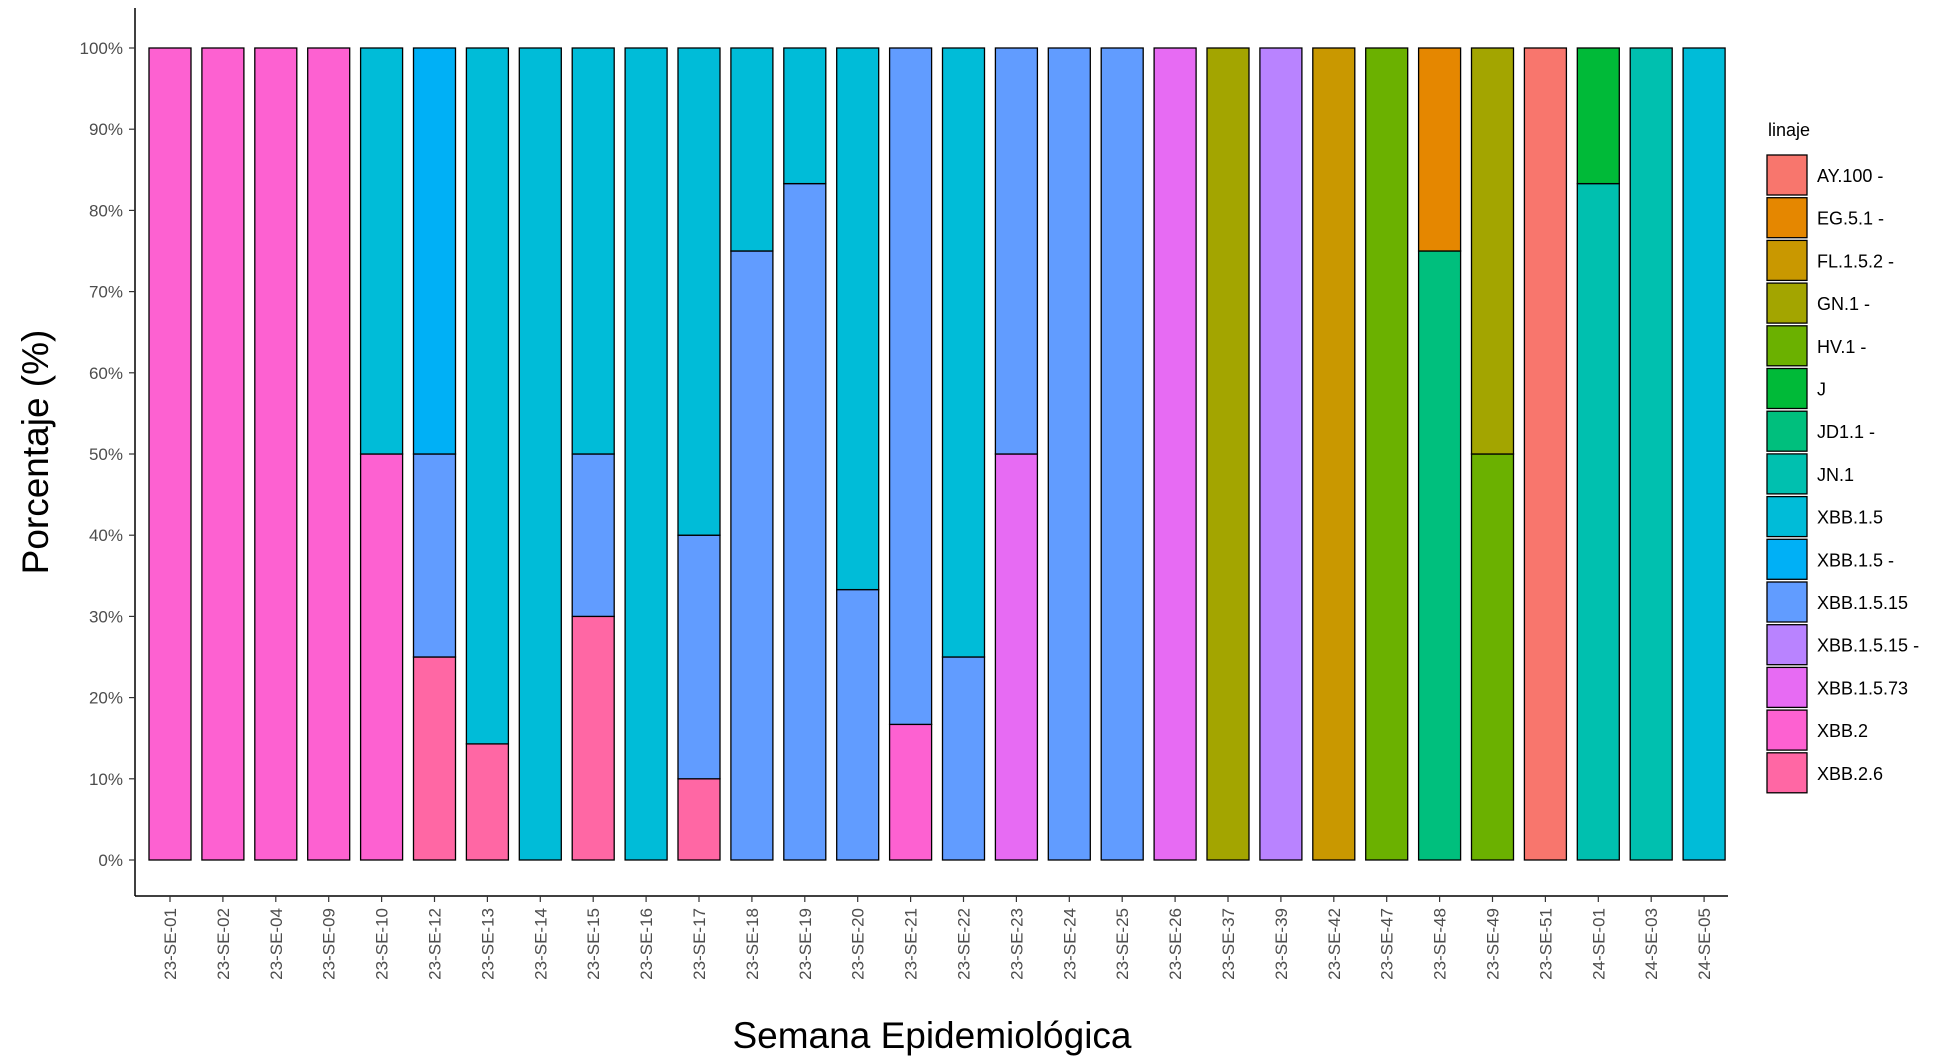  What do you see at coordinates (931, 1035) in the screenshot?
I see `x-axis-title: Semana Epidemiológica` at bounding box center [931, 1035].